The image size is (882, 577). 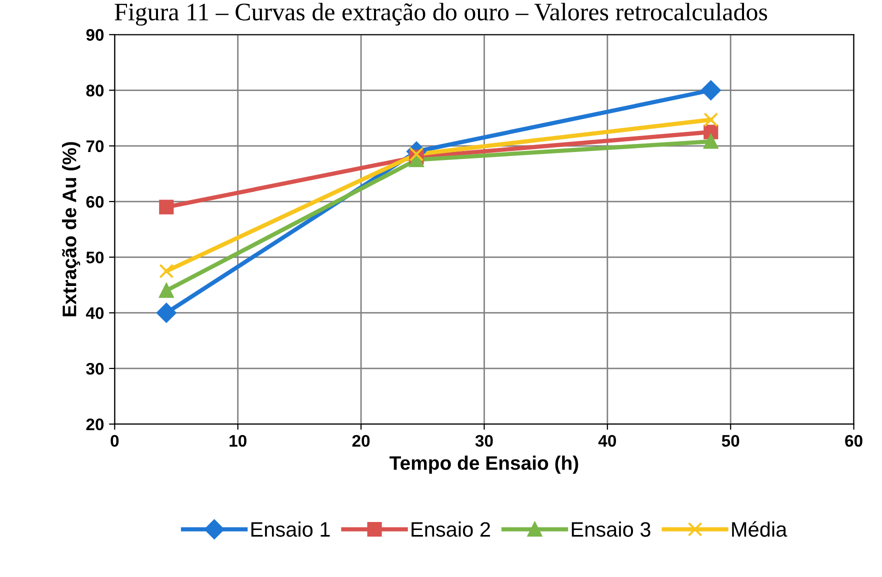 I want to click on x-tick-label: 30, so click(x=484, y=440).